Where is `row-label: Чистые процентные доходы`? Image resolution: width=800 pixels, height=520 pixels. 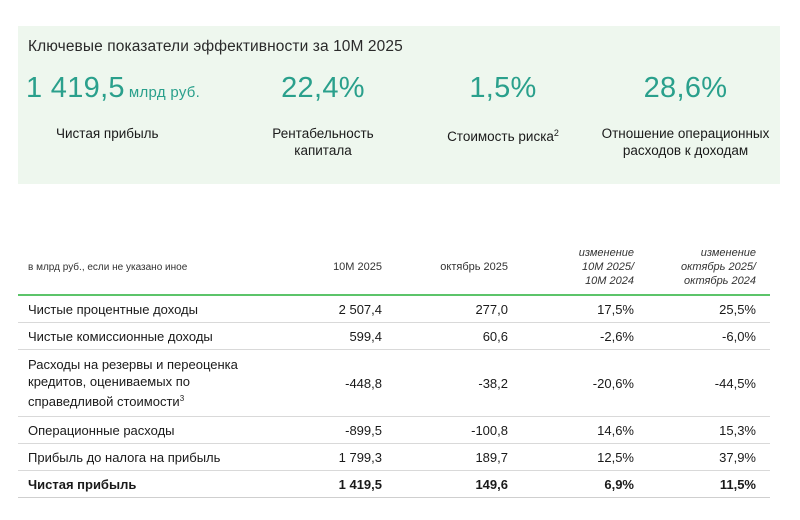 row-label: Чистые процентные доходы is located at coordinates (144, 309).